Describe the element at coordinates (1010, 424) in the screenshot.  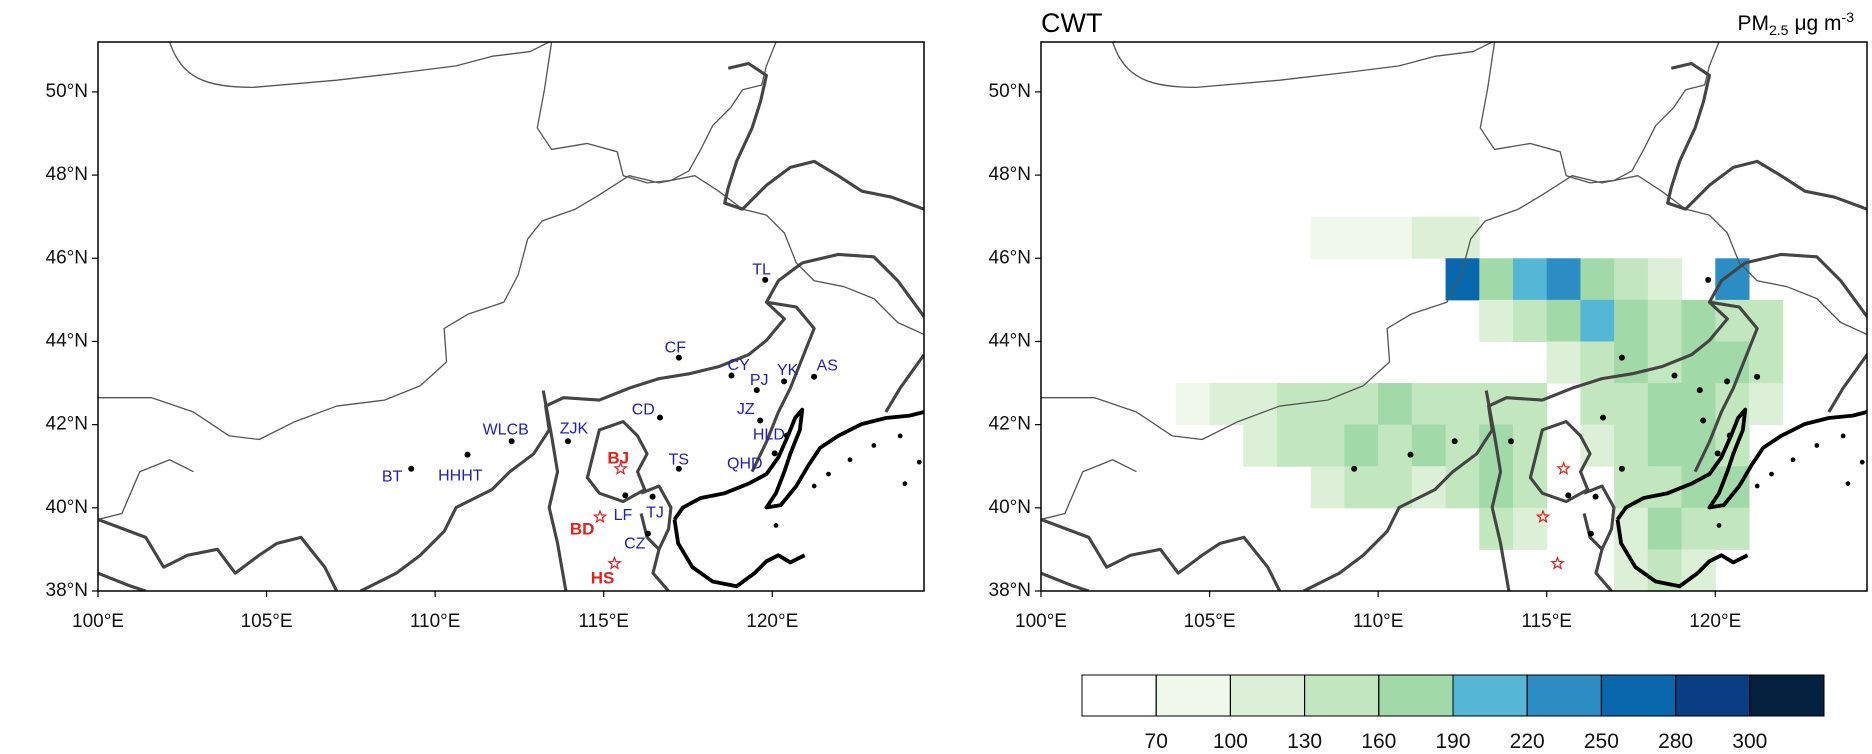
I see `y-tick-label: 42°N` at that location.